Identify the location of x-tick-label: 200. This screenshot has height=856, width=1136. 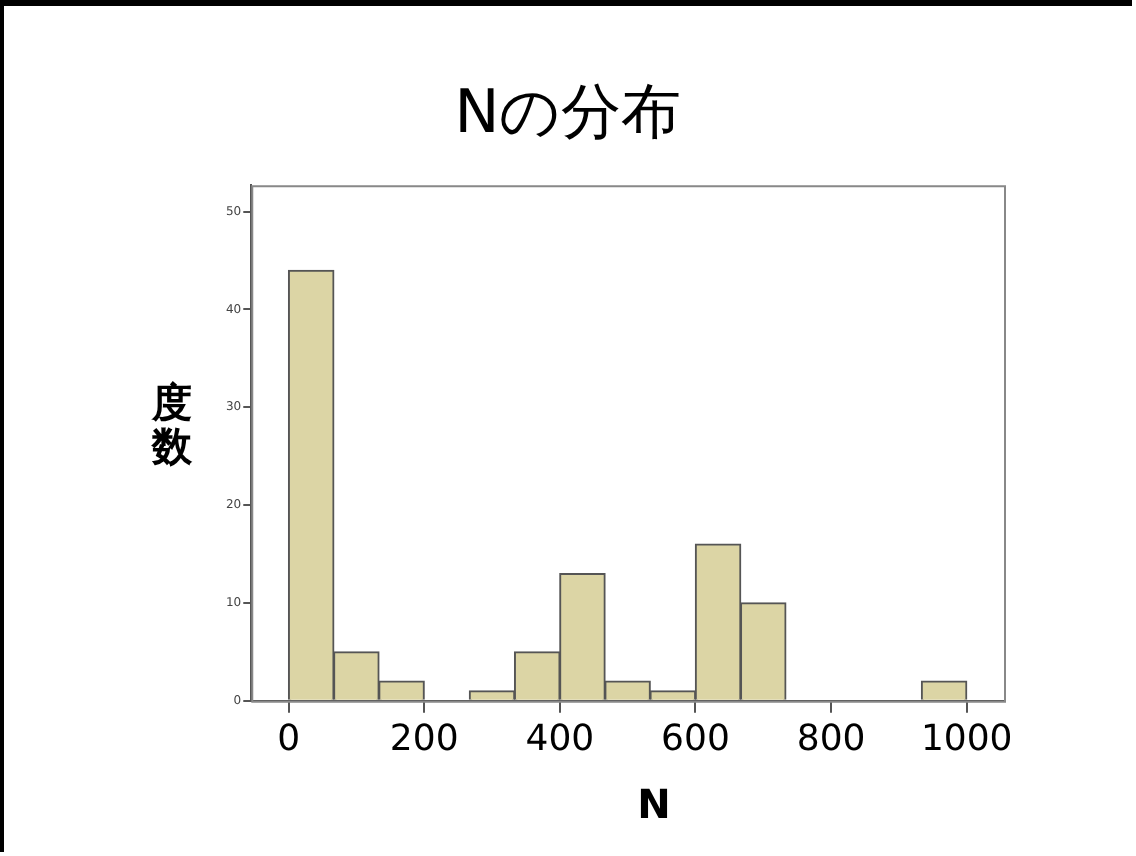
(424, 738).